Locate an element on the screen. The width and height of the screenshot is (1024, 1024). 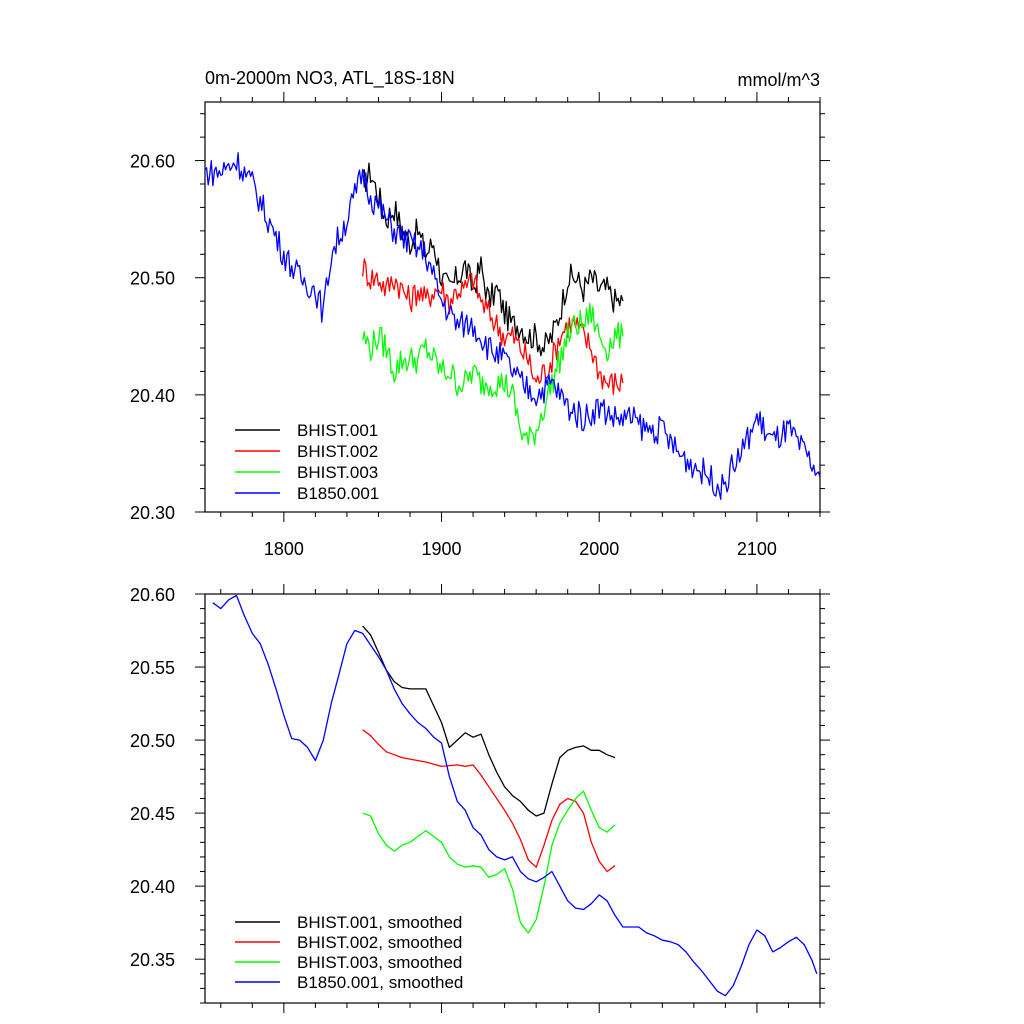
x-tick-label: 1900 is located at coordinates (442, 549).